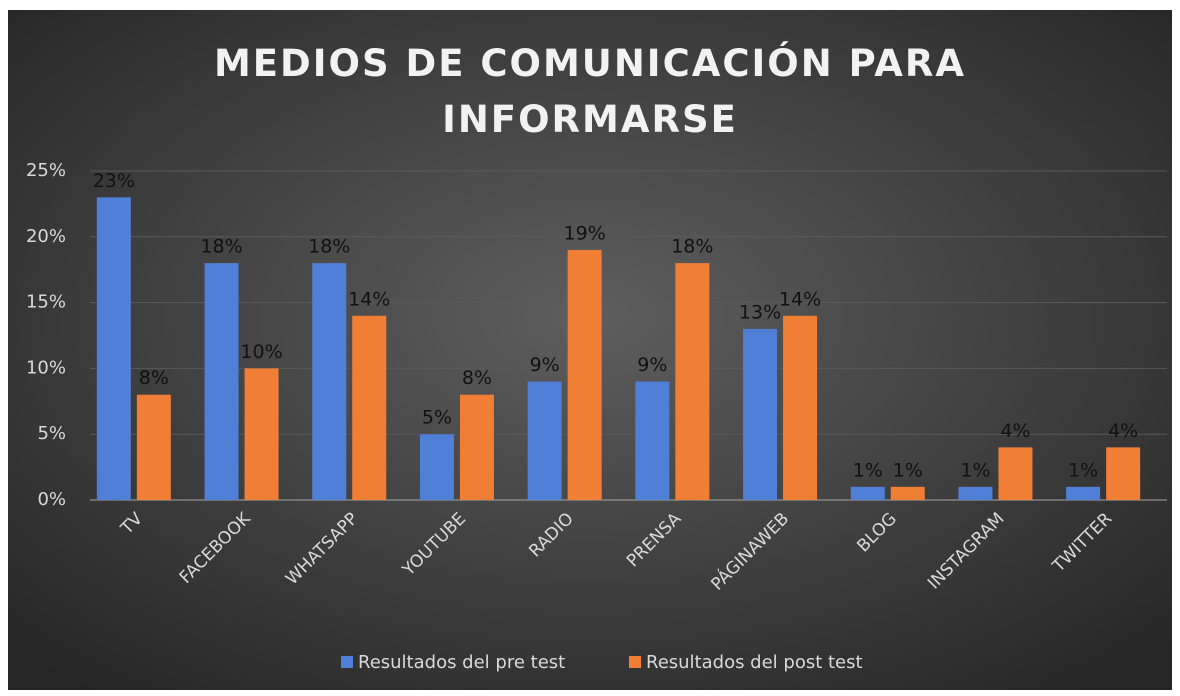 The image size is (1180, 696). I want to click on legend-label: Resultados del pre test, so click(461, 662).